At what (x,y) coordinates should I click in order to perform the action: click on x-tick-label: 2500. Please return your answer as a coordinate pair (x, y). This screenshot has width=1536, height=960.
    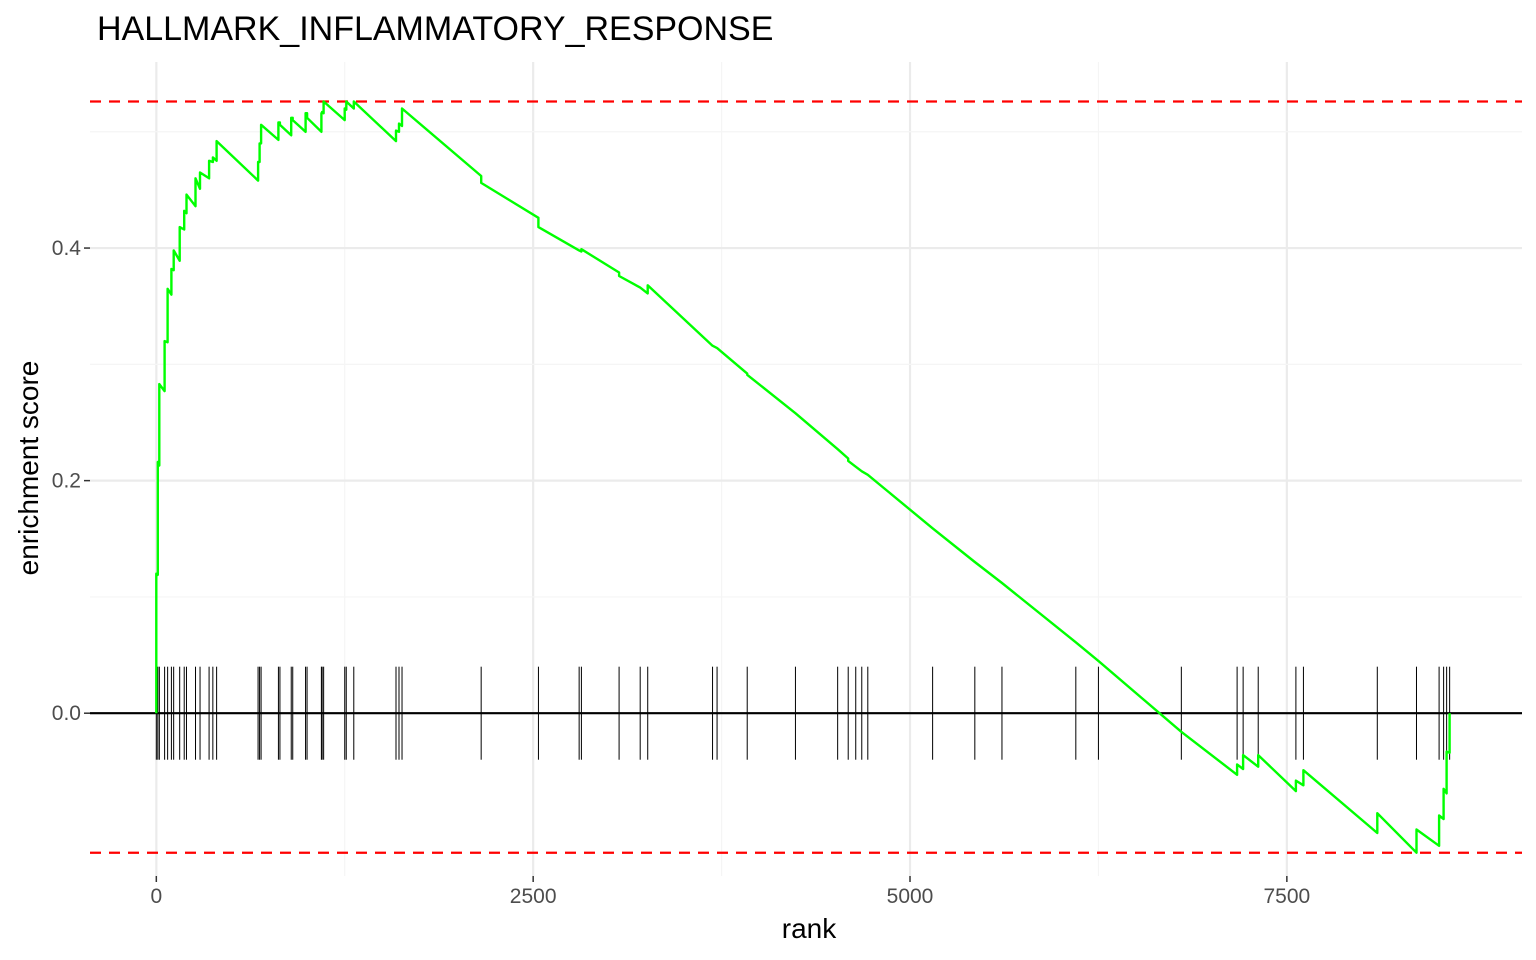
    Looking at the image, I should click on (533, 896).